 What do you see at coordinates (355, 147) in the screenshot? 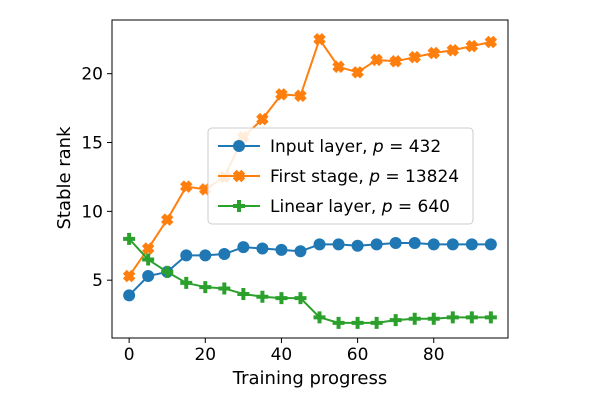
I see `legend-label: Input layer, p = 432` at bounding box center [355, 147].